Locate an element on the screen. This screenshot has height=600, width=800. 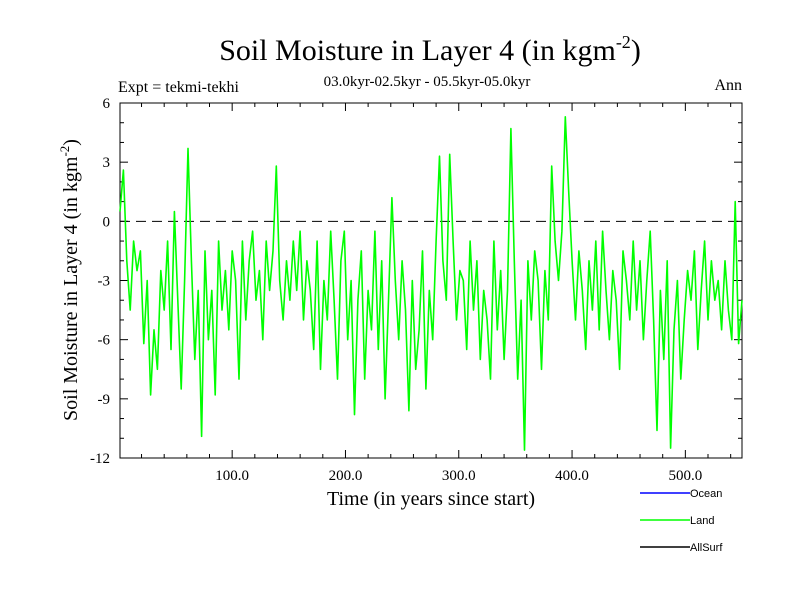
y-tick-label: -12 is located at coordinates (100, 459).